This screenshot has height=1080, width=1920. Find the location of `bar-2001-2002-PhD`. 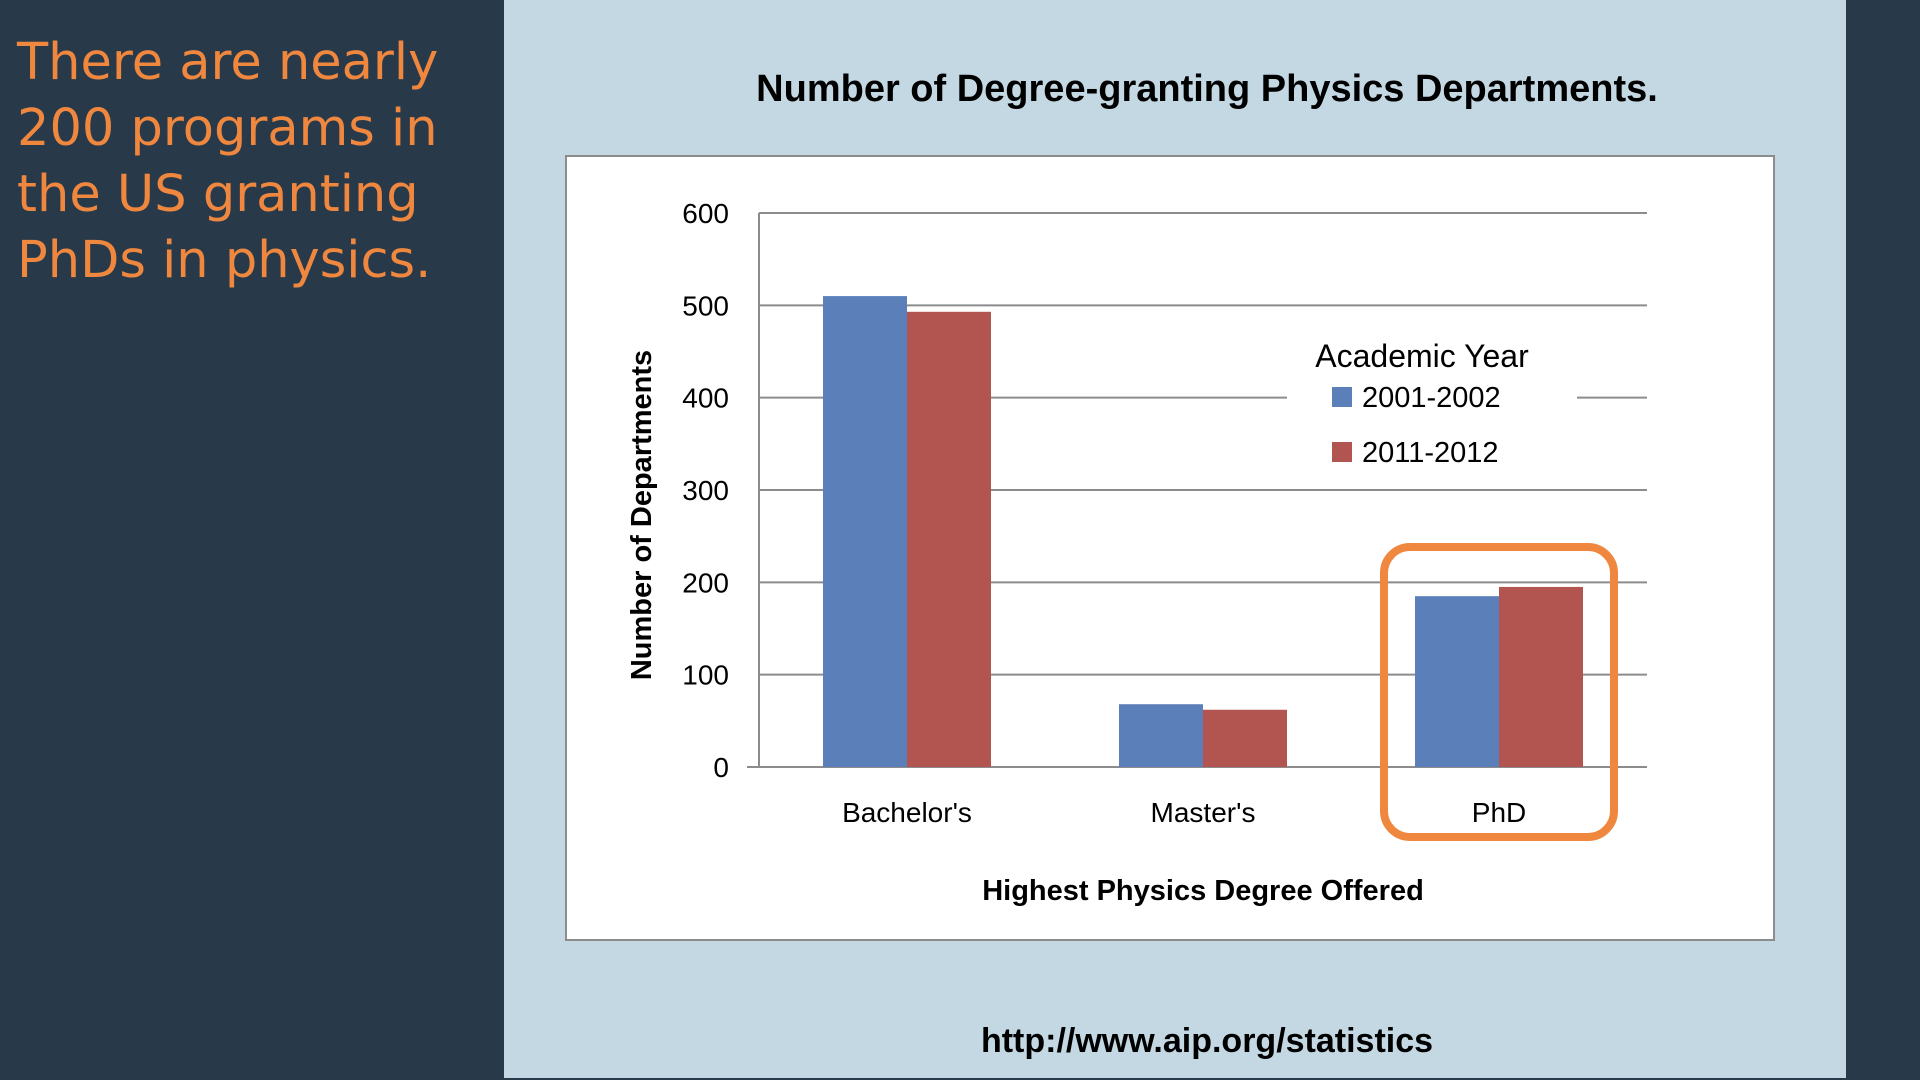

bar-2001-2002-PhD is located at coordinates (1457, 681).